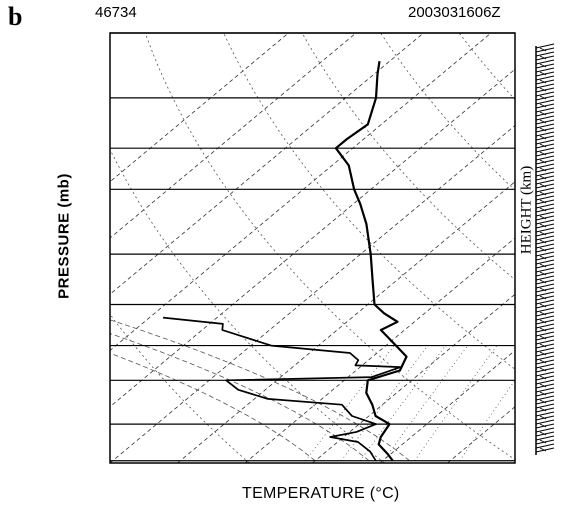  What do you see at coordinates (240, 397) in the screenshot?
I see `moist-adiabat-line` at bounding box center [240, 397].